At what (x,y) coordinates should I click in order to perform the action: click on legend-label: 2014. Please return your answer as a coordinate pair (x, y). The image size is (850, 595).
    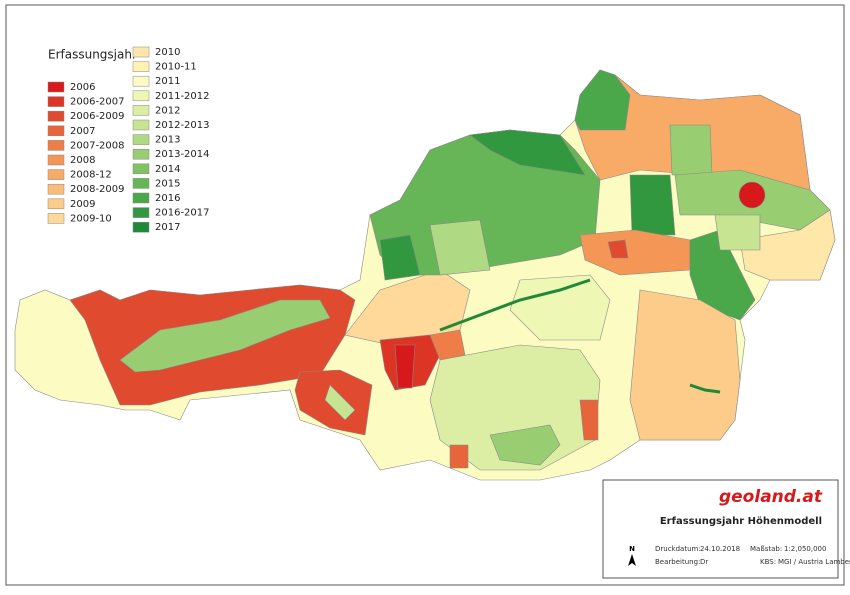
    Looking at the image, I should click on (167, 169).